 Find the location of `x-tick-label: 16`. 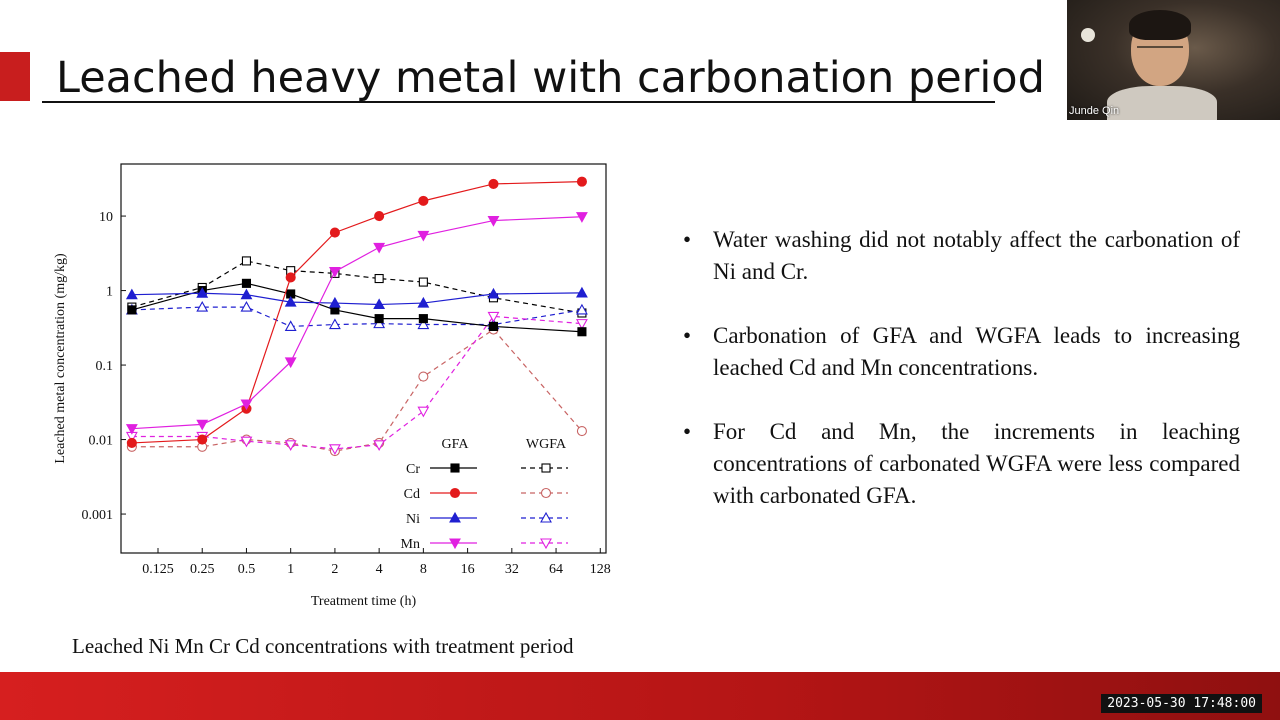

x-tick-label: 16 is located at coordinates (468, 569).